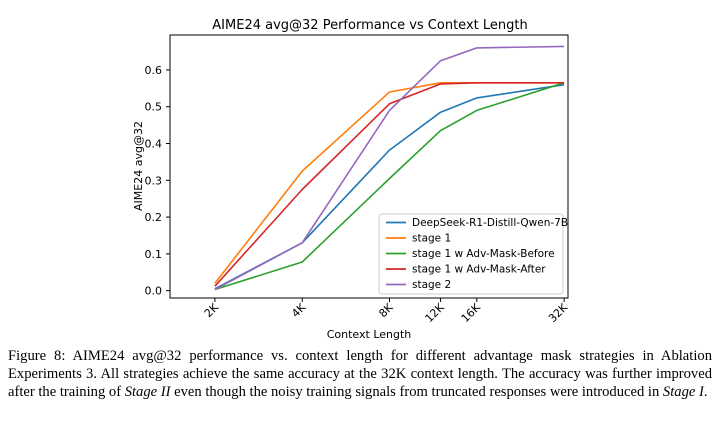 This screenshot has width=720, height=431. I want to click on y-axis: 0.0 0.1 0.2 0.3 0.4 0.5 0.6, so click(157, 181).